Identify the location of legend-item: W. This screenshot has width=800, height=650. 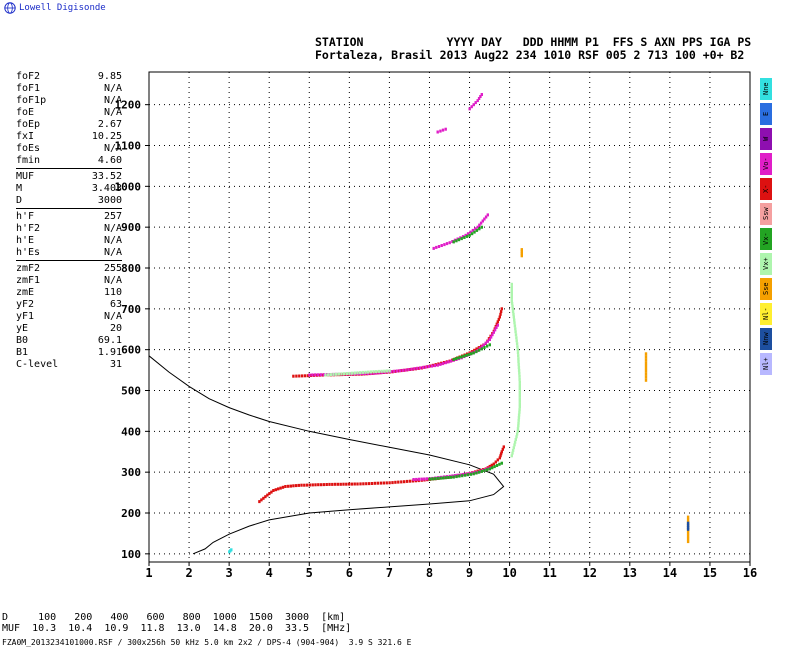
(766, 139).